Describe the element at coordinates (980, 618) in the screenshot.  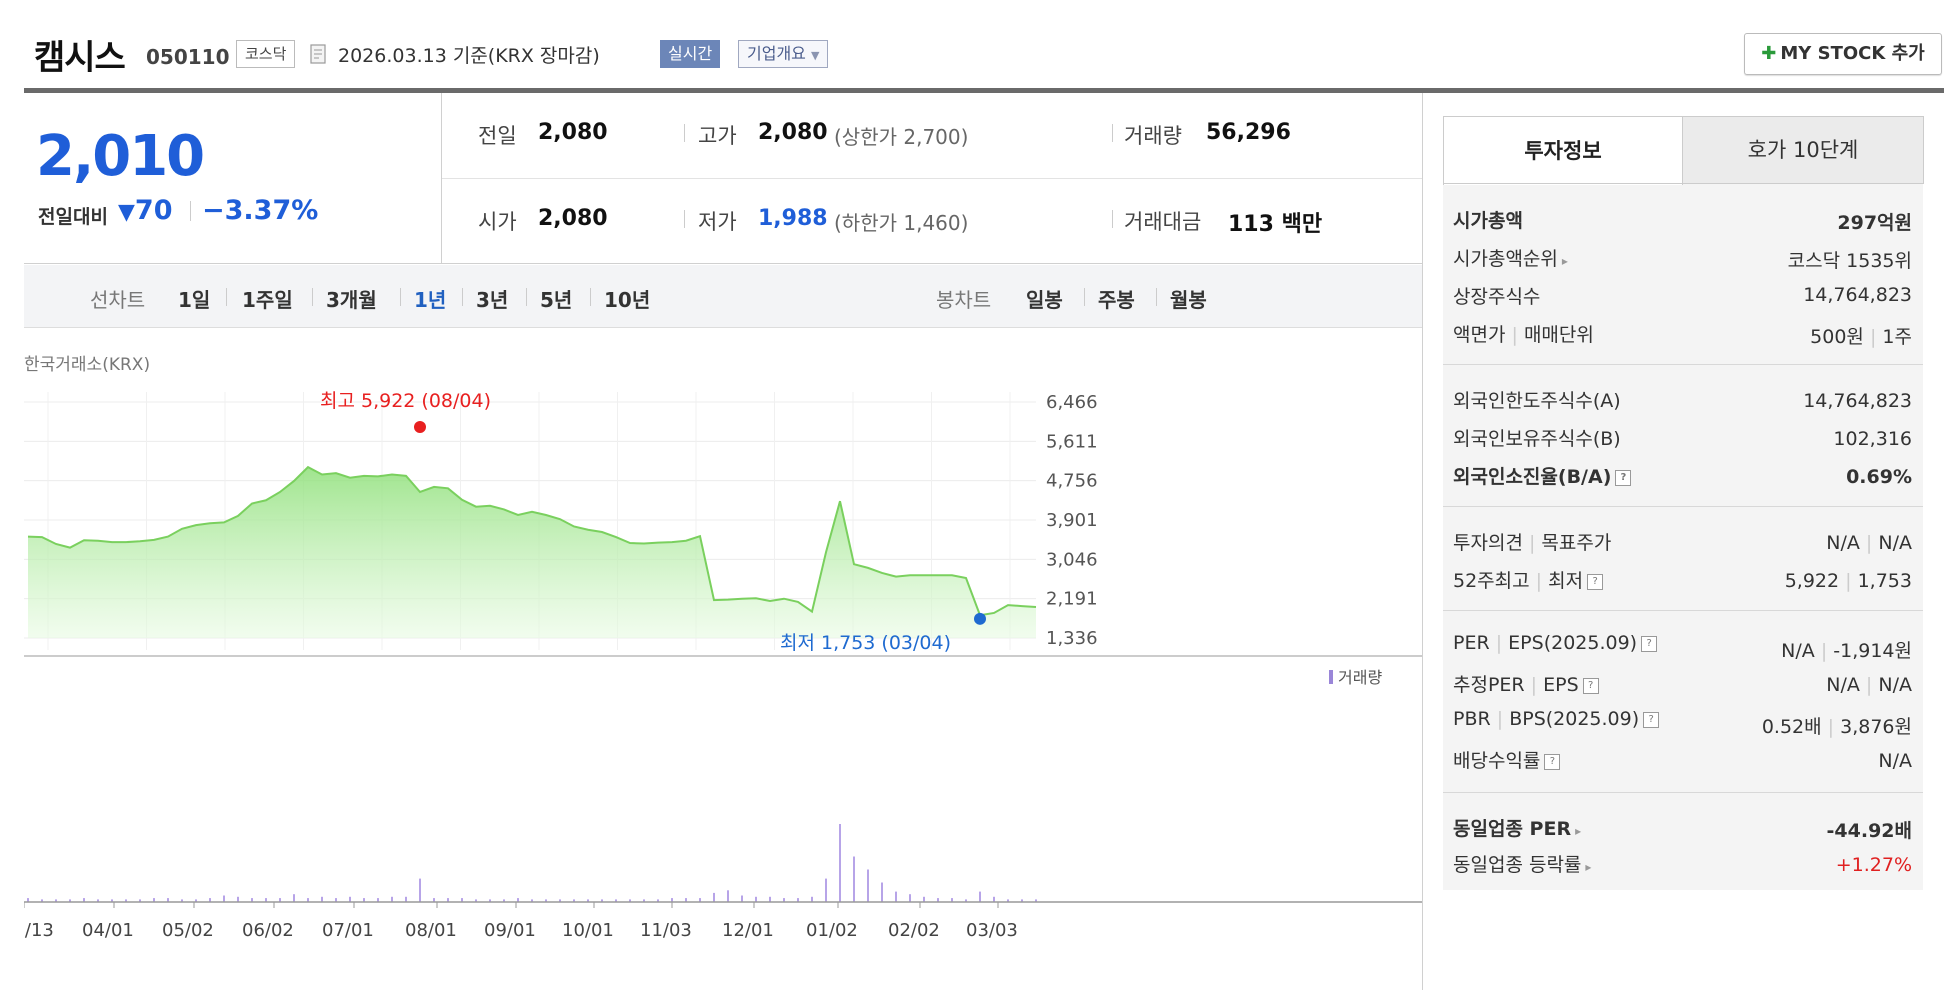
I see `min-marker` at that location.